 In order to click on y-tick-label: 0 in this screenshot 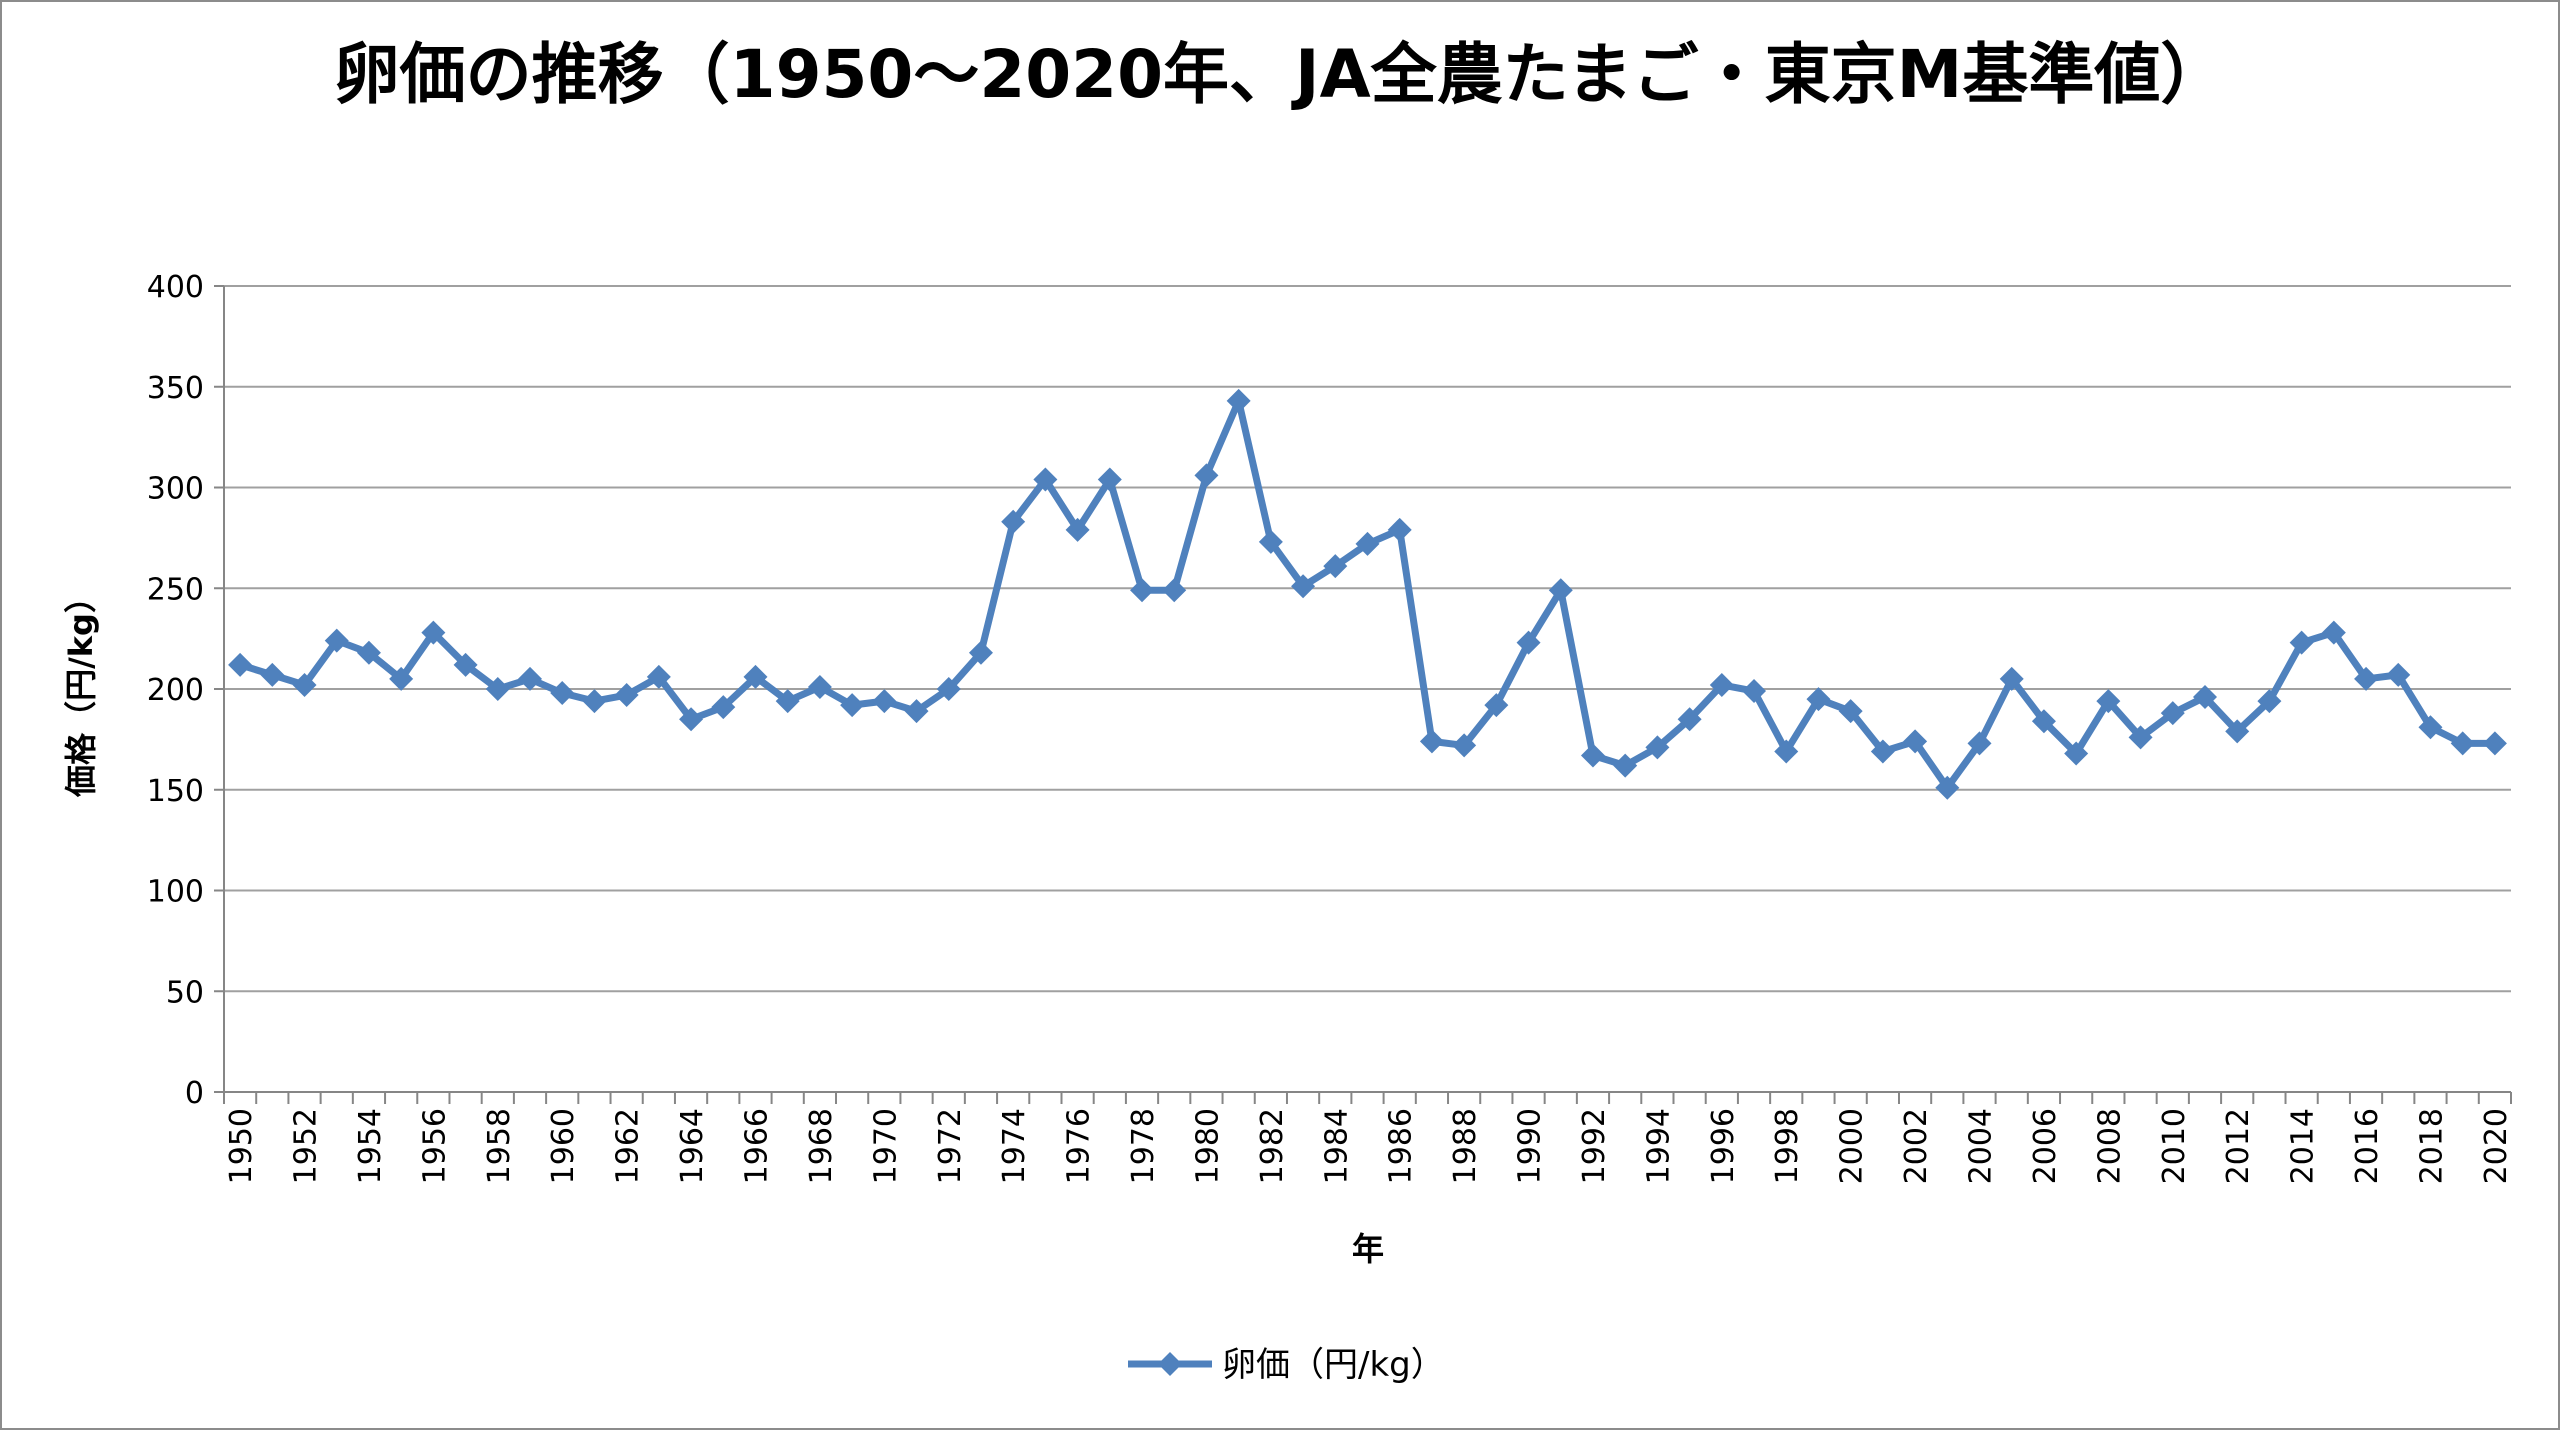, I will do `click(194, 1093)`.